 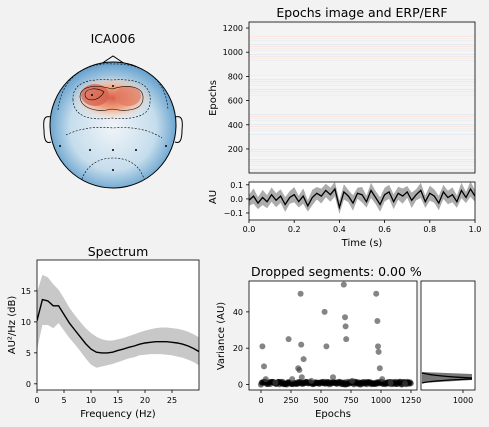 What do you see at coordinates (118, 414) in the screenshot?
I see `spectrum-xlabel: Frequency (Hz)` at bounding box center [118, 414].